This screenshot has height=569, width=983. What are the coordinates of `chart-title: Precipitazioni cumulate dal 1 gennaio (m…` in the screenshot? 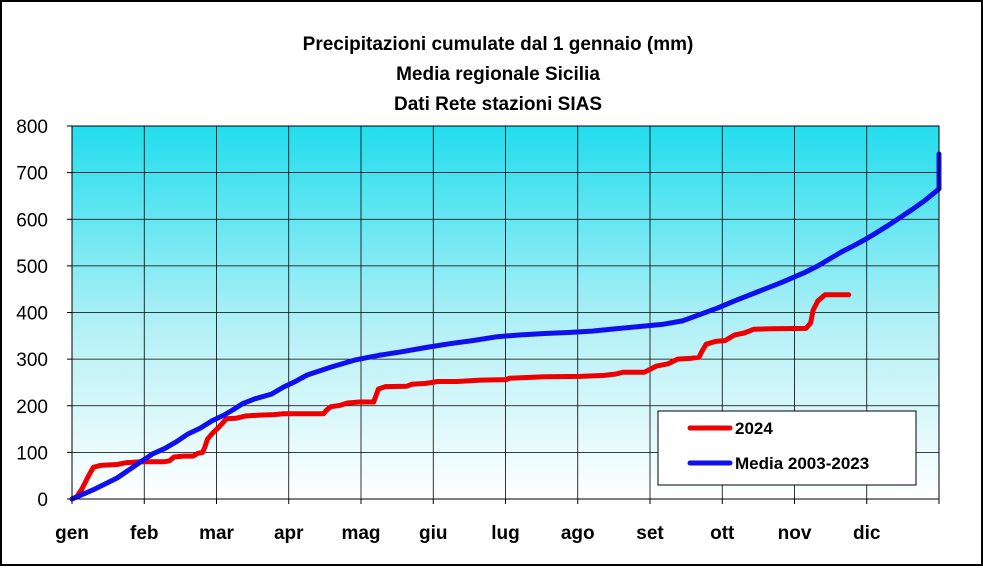 It's located at (498, 44).